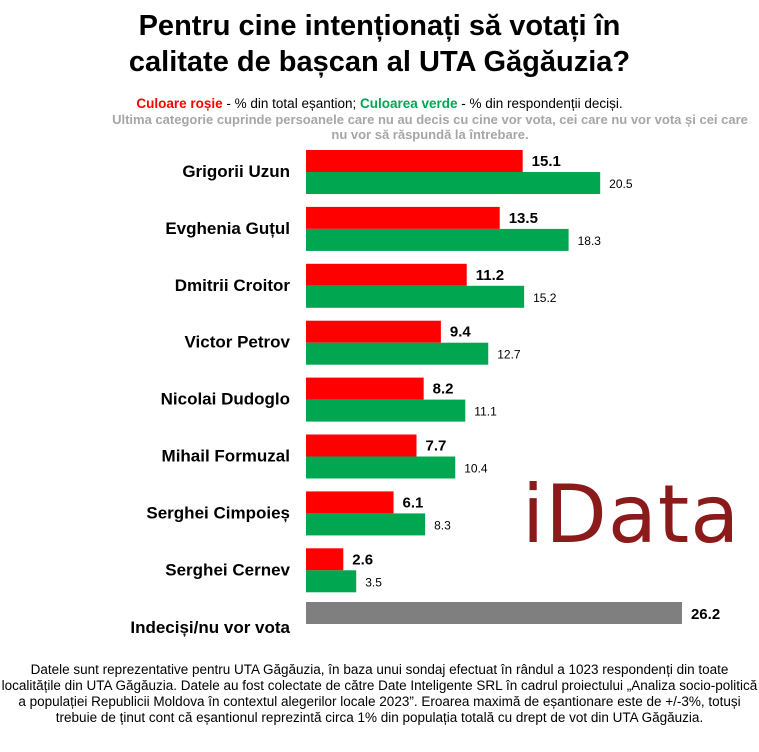 This screenshot has width=759, height=752. I want to click on chart-title-line-1: Pentru cine intenționați să votați în, so click(379, 26).